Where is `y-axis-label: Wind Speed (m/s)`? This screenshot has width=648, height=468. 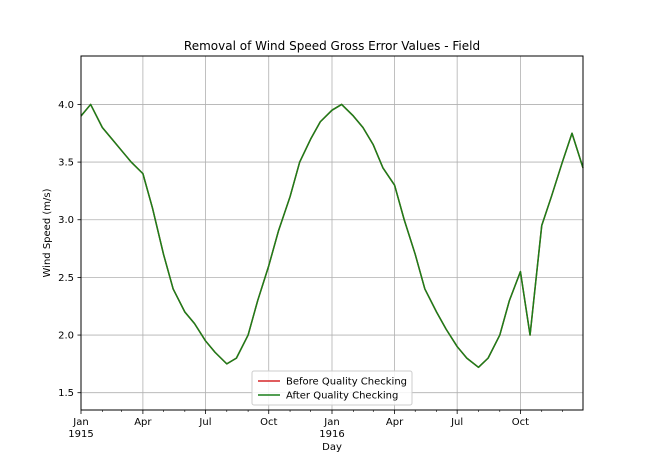 y-axis-label: Wind Speed (m/s) is located at coordinates (47, 232).